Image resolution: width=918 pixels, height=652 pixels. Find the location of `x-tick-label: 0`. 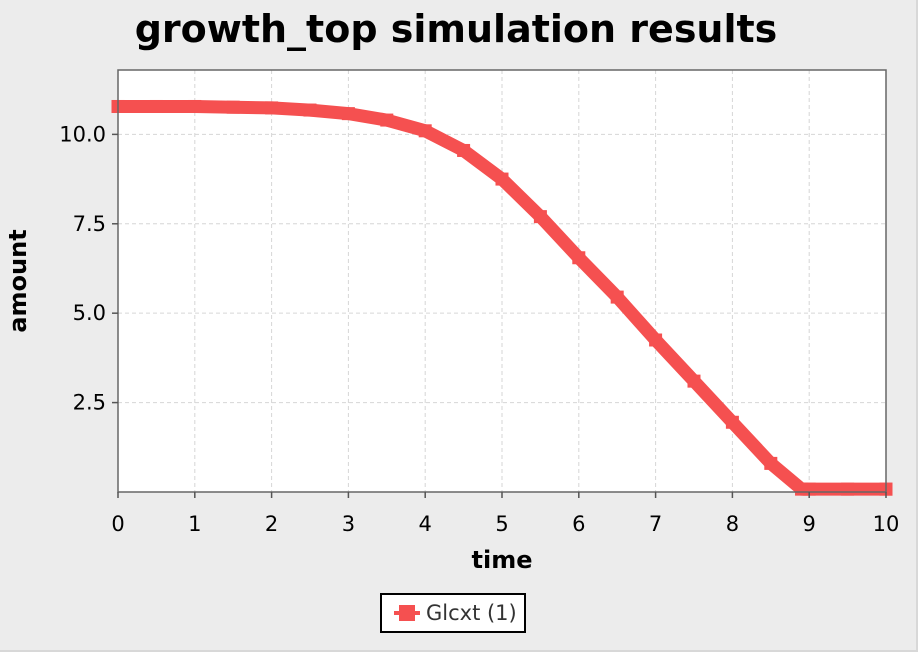

x-tick-label: 0 is located at coordinates (117, 524).